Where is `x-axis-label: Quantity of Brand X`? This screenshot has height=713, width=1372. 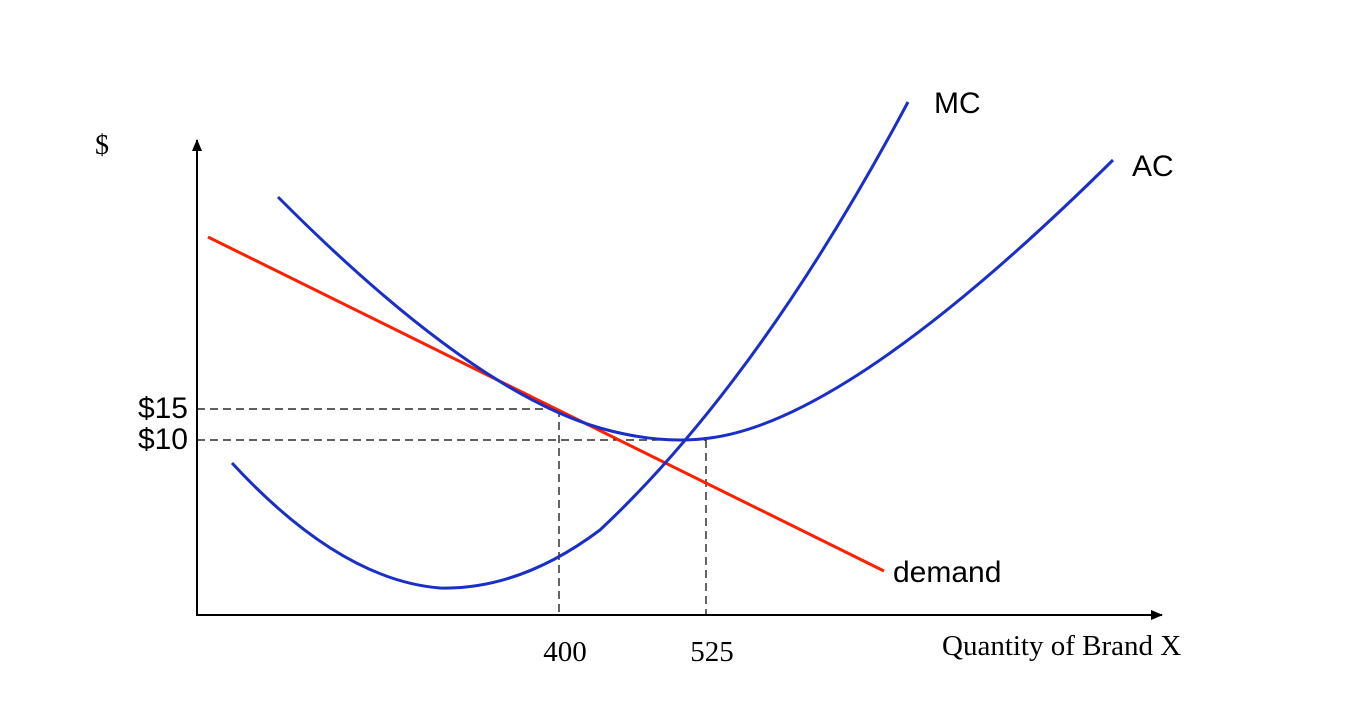 x-axis-label: Quantity of Brand X is located at coordinates (1061, 646).